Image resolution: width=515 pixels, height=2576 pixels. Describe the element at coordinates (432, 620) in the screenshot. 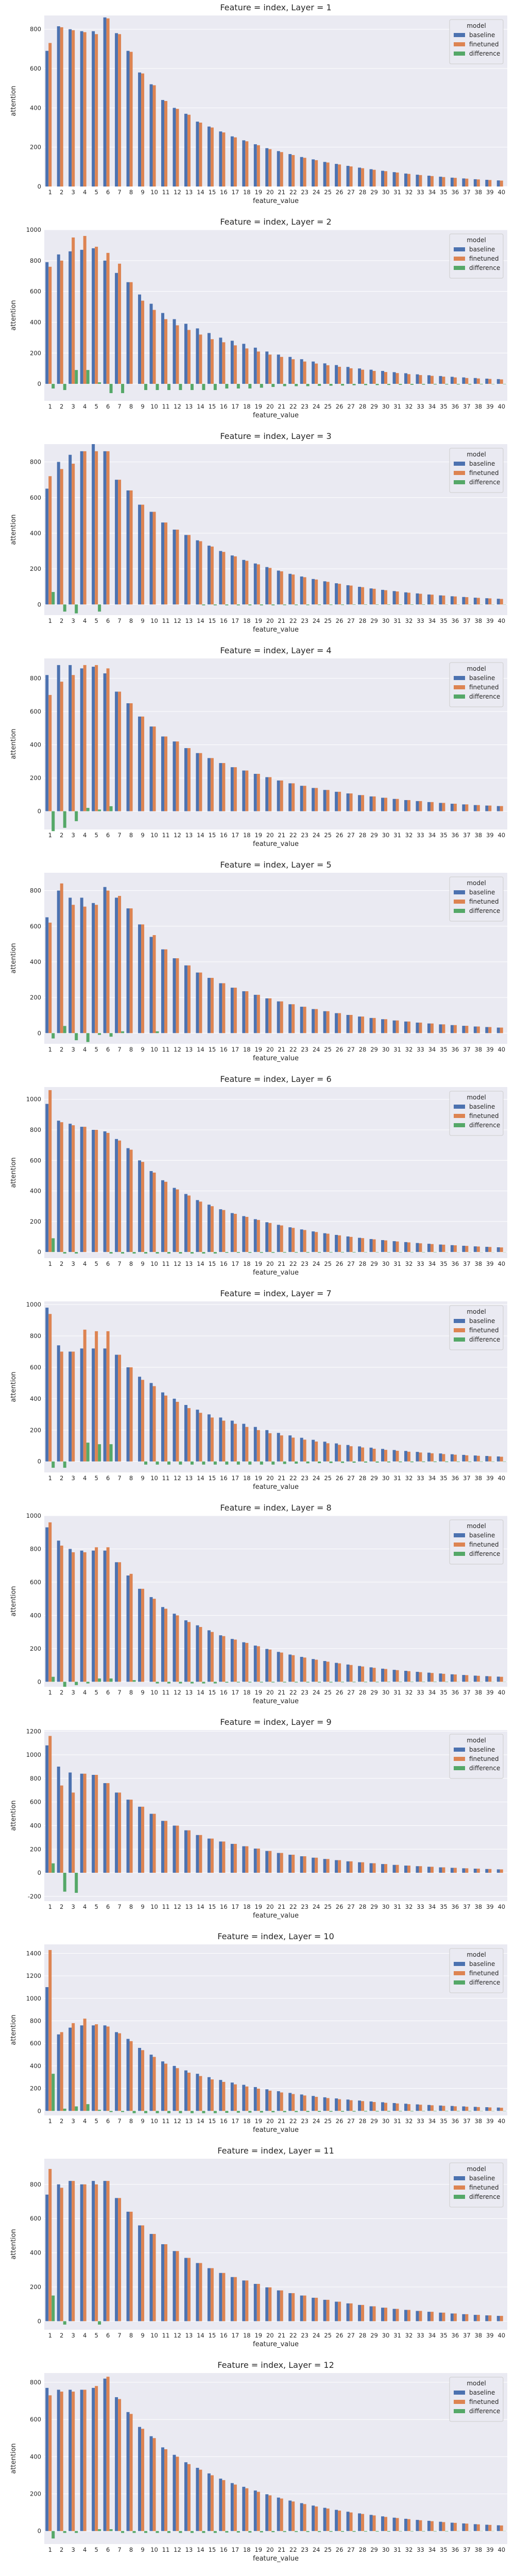

I see `x-tick-label: 34` at that location.